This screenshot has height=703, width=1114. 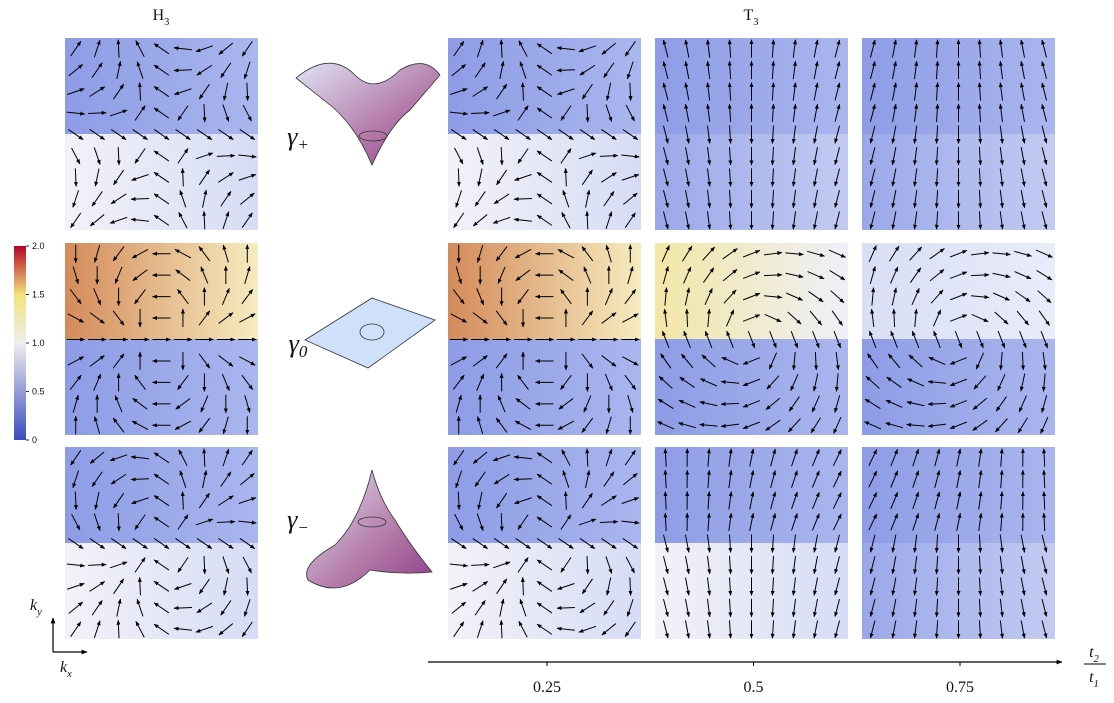 I want to click on column-header: H3, so click(x=161, y=17).